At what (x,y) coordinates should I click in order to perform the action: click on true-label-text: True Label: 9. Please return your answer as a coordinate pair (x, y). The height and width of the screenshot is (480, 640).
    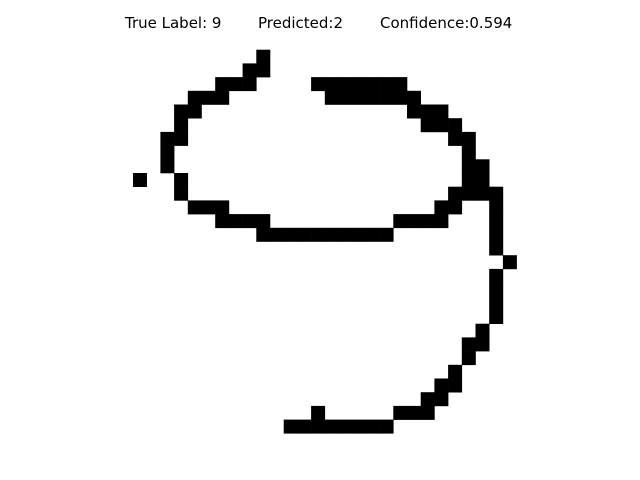
    Looking at the image, I should click on (172, 23).